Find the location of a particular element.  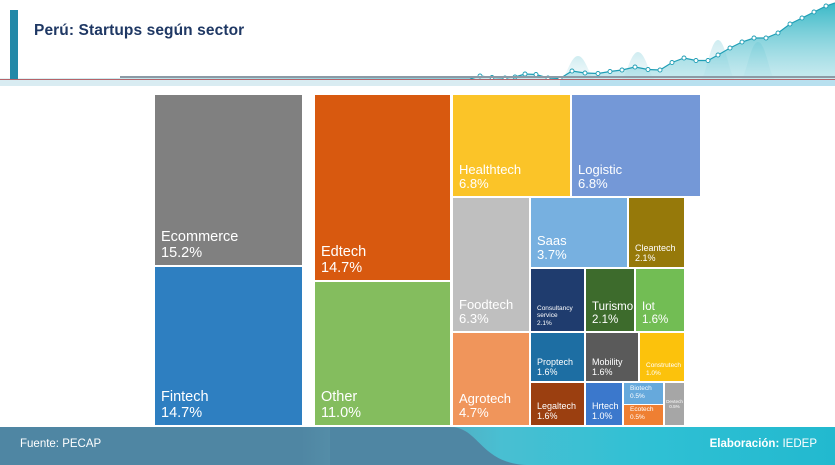

footer-elaboration: Elaboración: IEDEP is located at coordinates (763, 444).